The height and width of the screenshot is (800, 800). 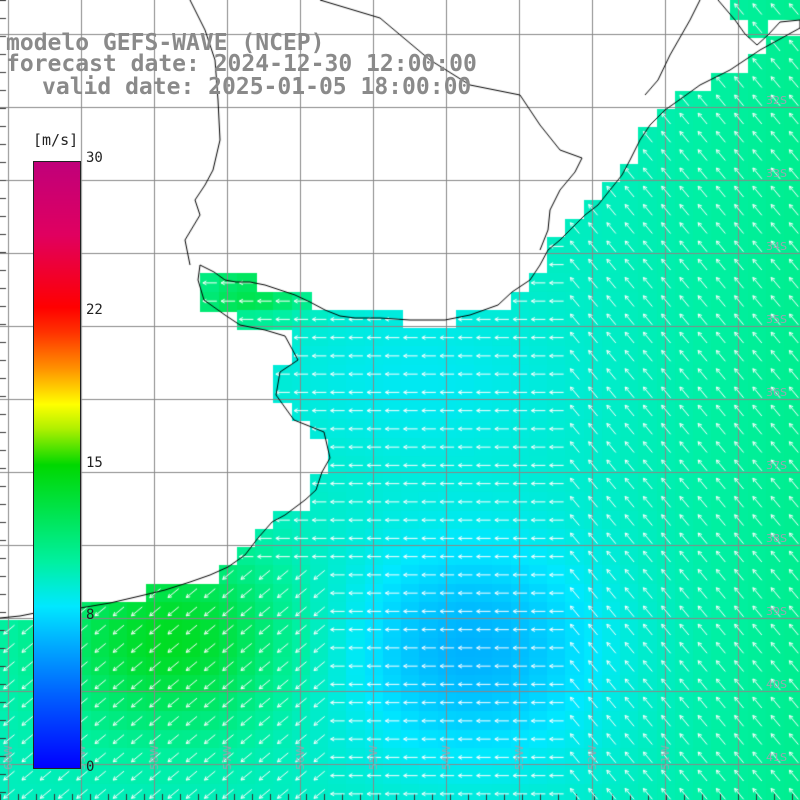 What do you see at coordinates (94, 310) in the screenshot?
I see `colorbar-tick-22: 22` at bounding box center [94, 310].